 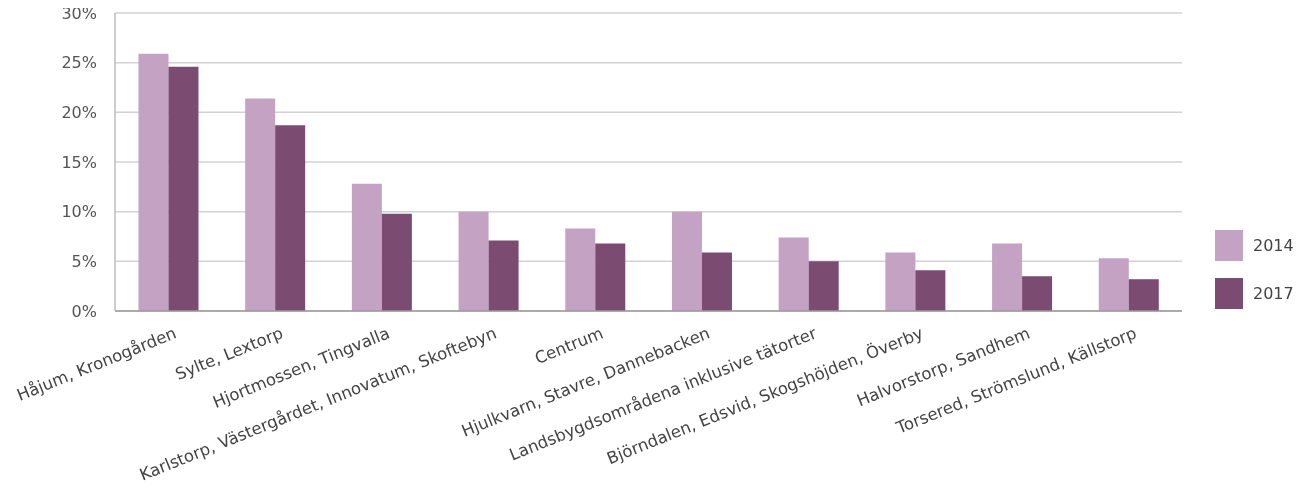 What do you see at coordinates (1273, 245) in the screenshot?
I see `legend-label: 2014` at bounding box center [1273, 245].